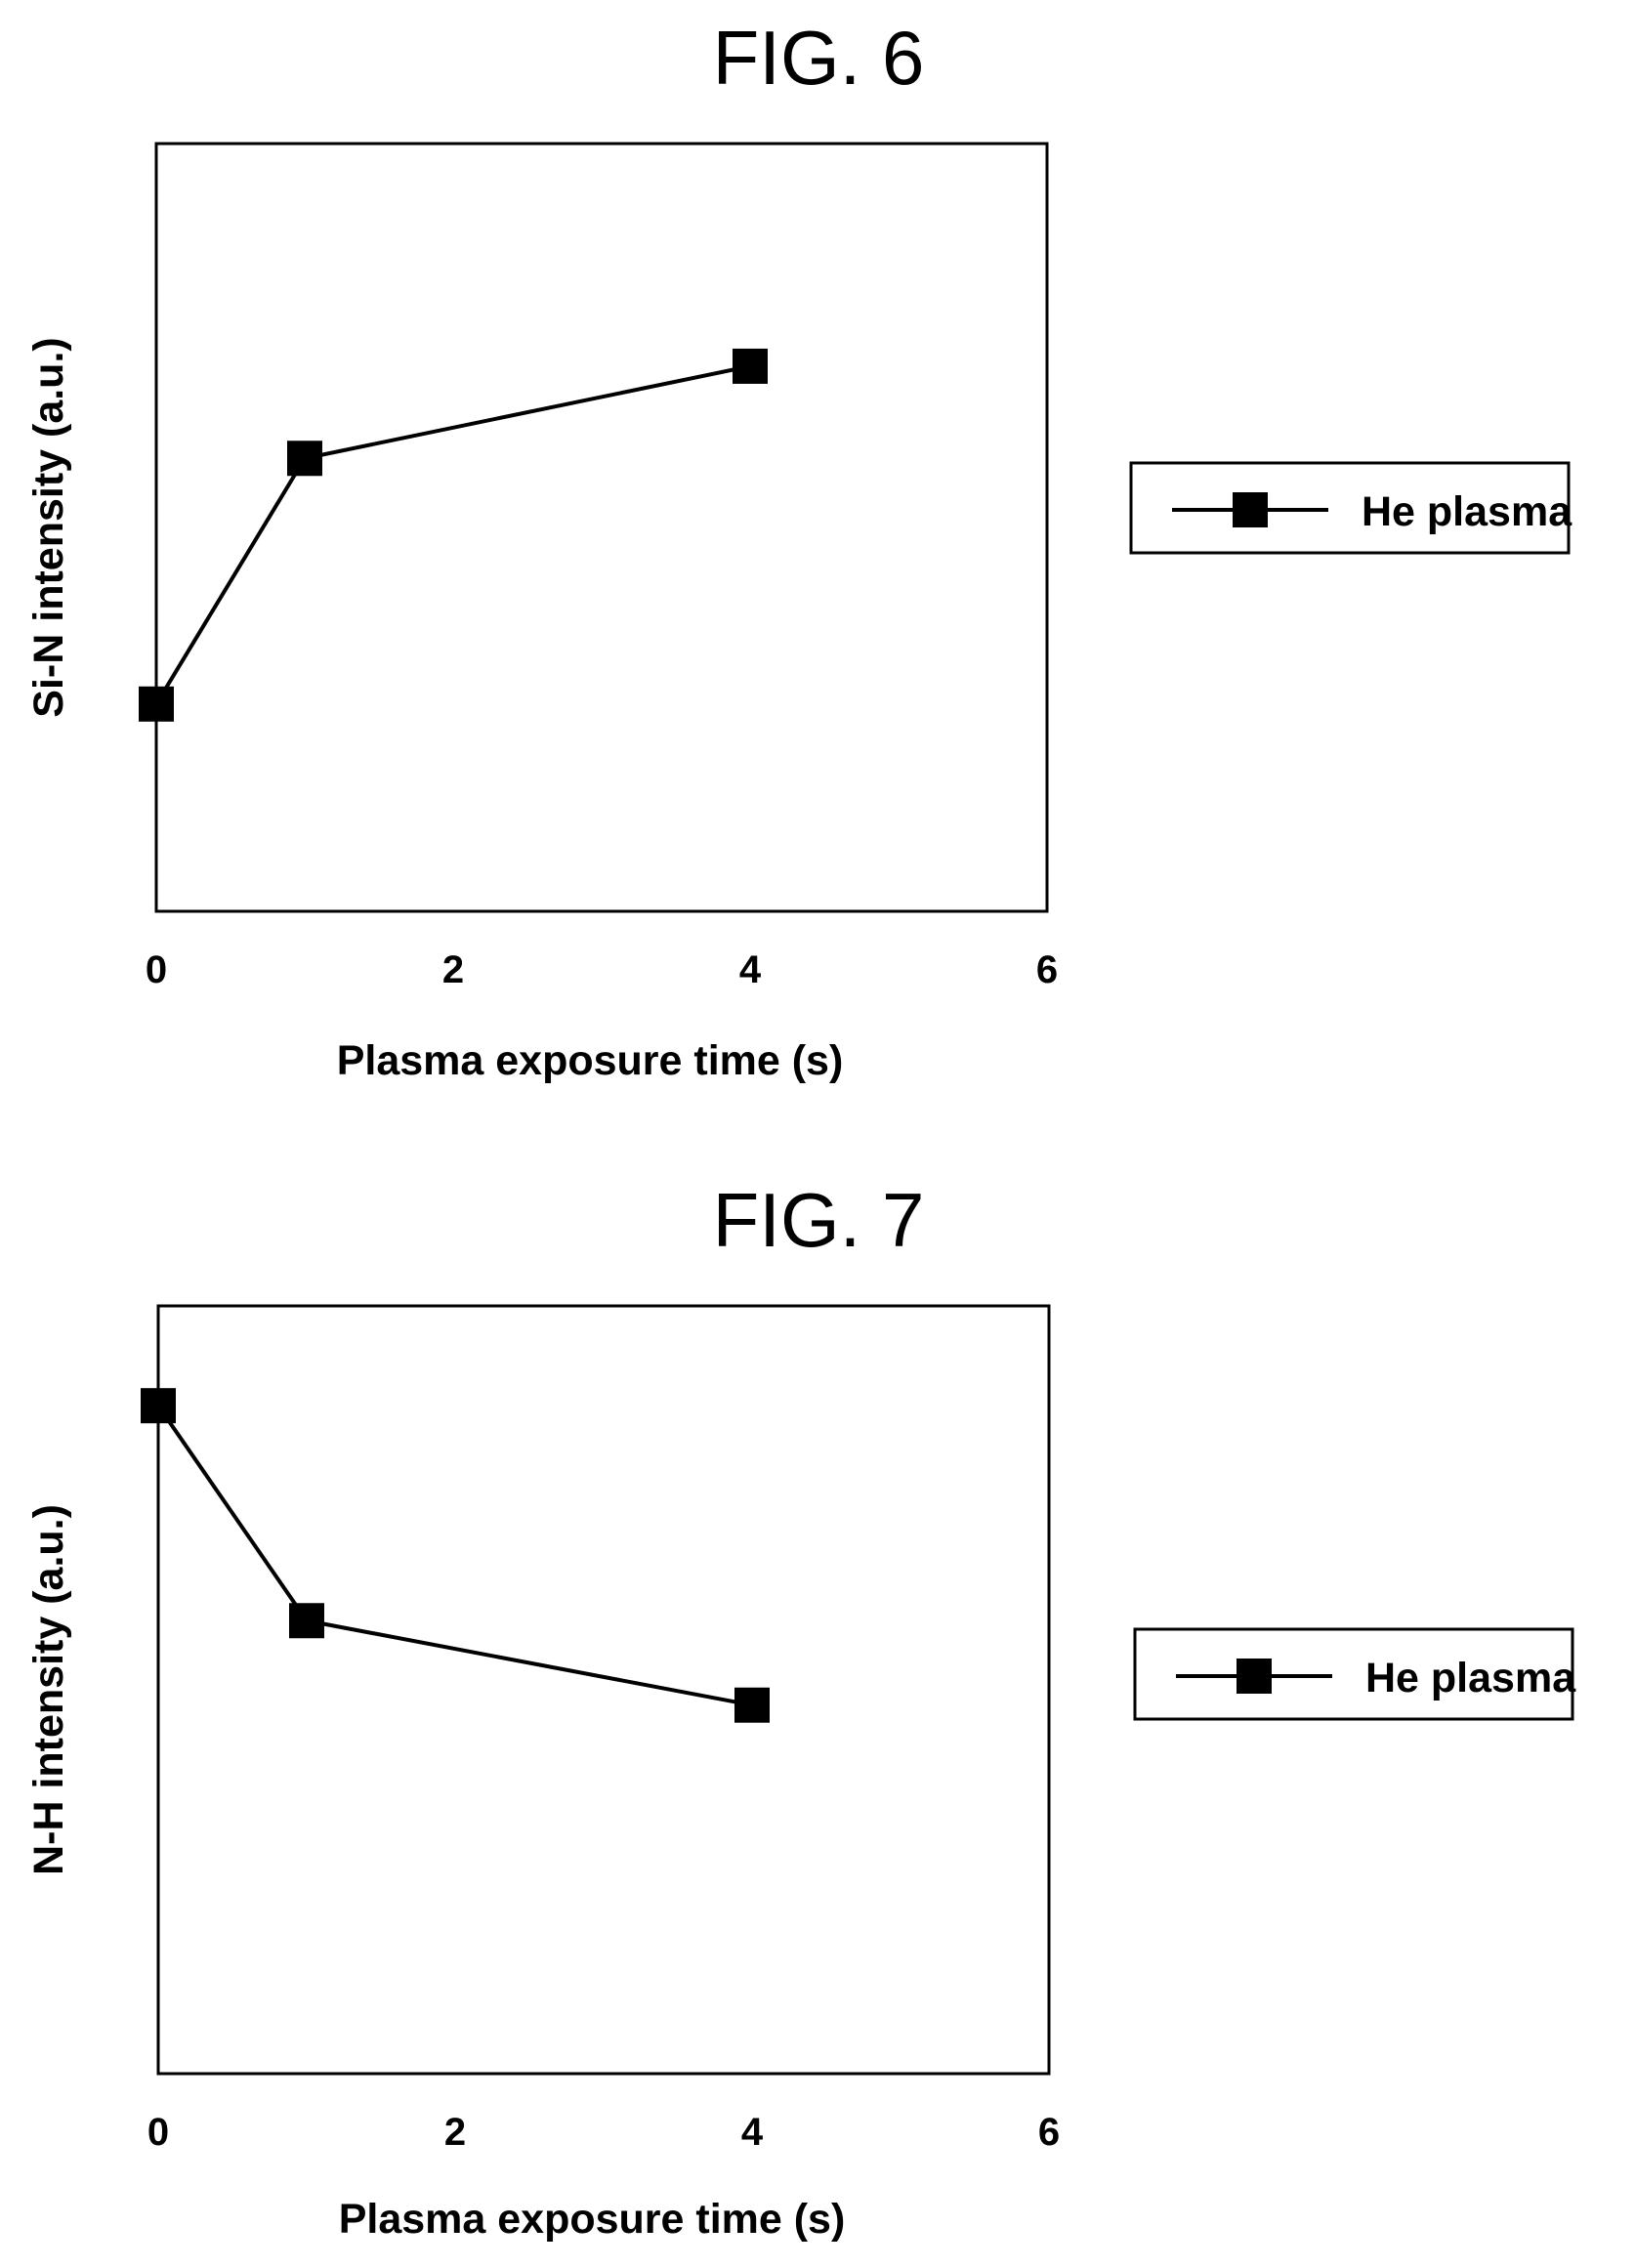 This screenshot has width=1635, height=2268. What do you see at coordinates (48, 527) in the screenshot?
I see `y-axis-label: Si-N intensity (a.u.)` at bounding box center [48, 527].